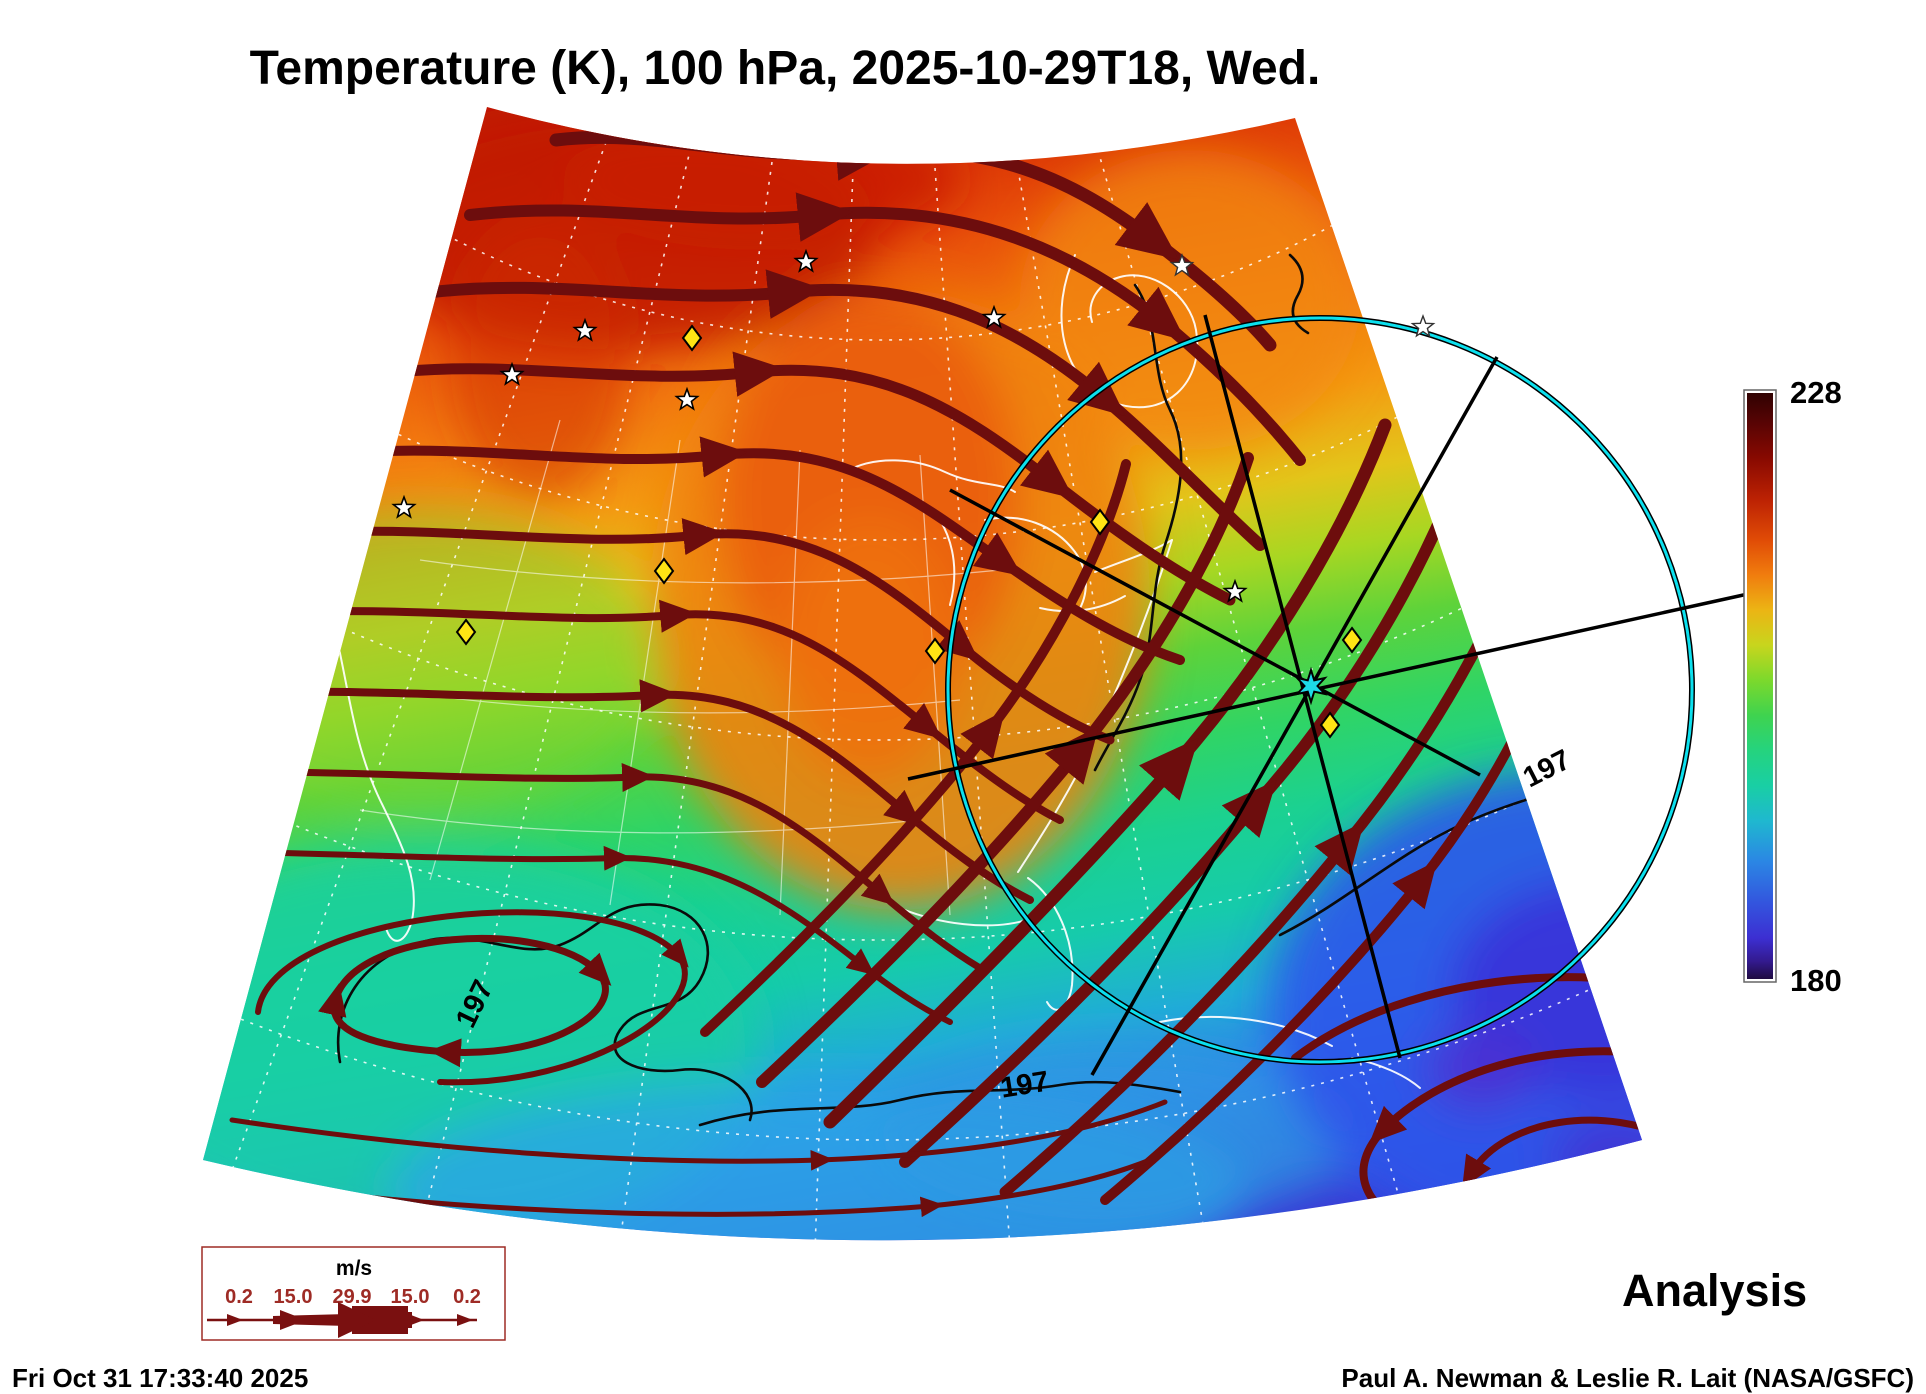 The width and height of the screenshot is (1926, 1394). What do you see at coordinates (1547, 769) in the screenshot?
I see `contour-label-197-right: 197` at bounding box center [1547, 769].